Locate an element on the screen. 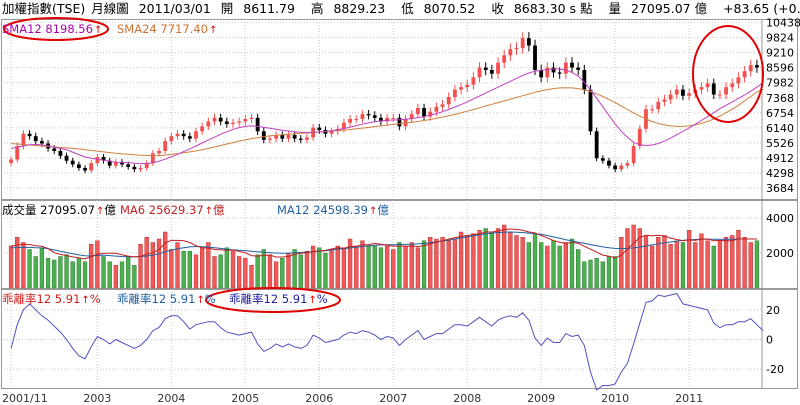  change-value: +83.65 (+0.97%) is located at coordinates (761, 8).